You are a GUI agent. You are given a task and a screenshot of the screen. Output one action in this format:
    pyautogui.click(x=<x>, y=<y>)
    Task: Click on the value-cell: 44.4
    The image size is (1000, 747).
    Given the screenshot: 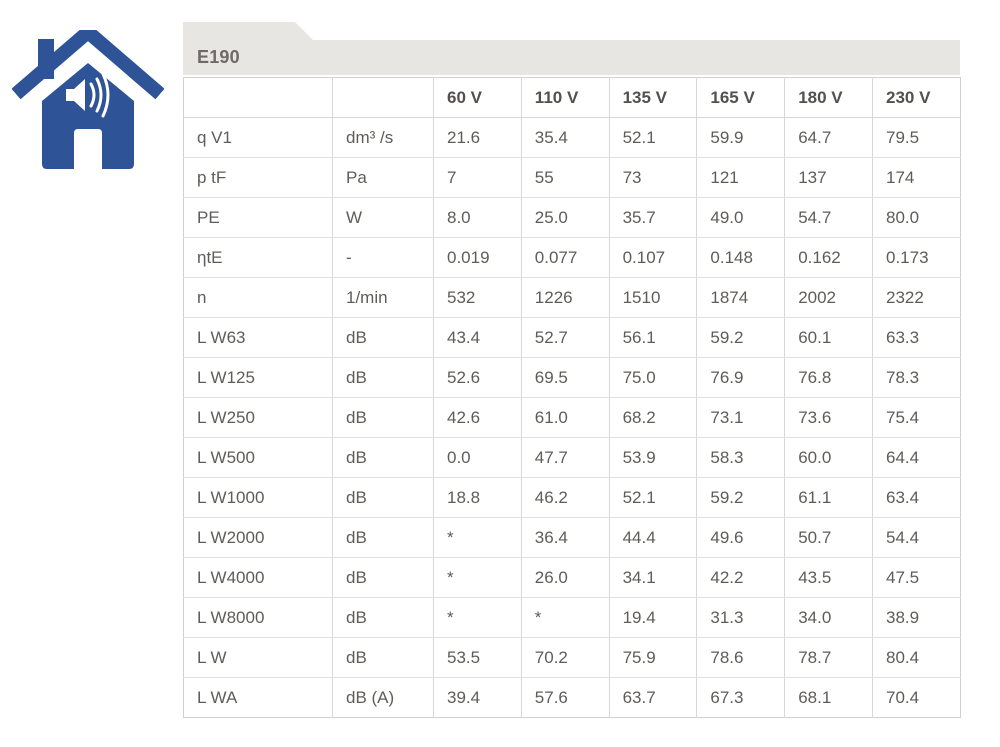 What is the action you would take?
    pyautogui.click(x=653, y=537)
    